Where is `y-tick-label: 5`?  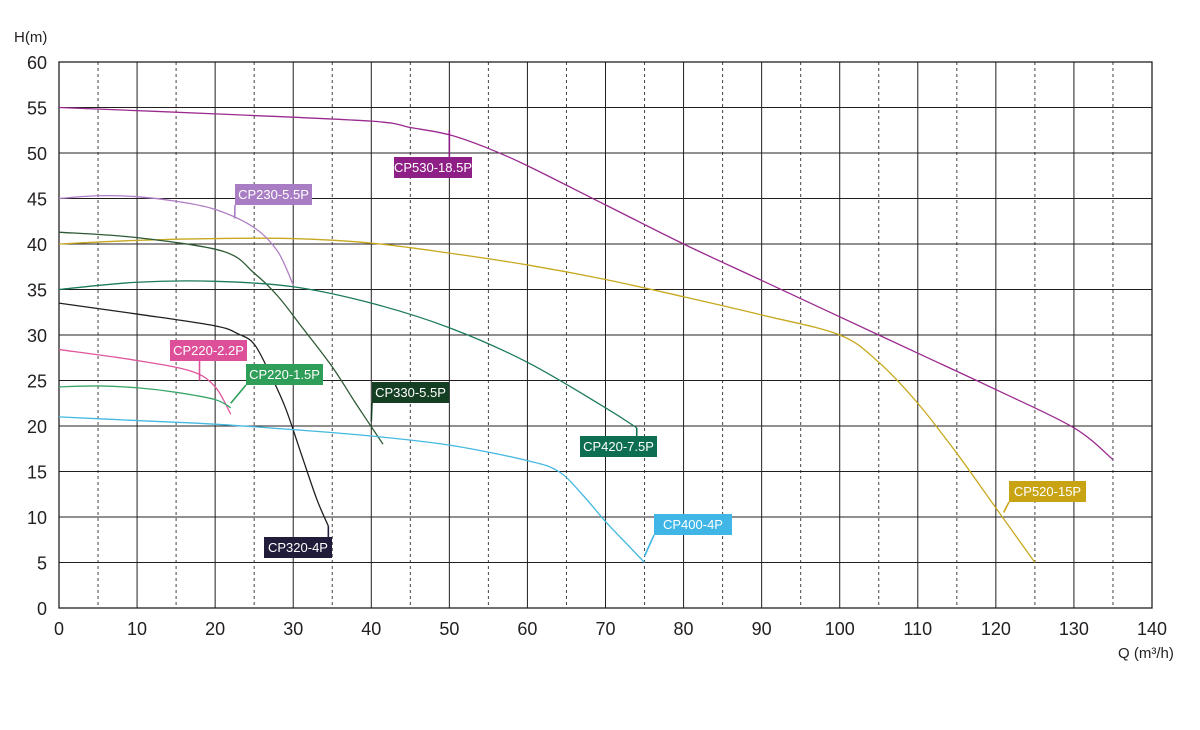 y-tick-label: 5 is located at coordinates (42, 564).